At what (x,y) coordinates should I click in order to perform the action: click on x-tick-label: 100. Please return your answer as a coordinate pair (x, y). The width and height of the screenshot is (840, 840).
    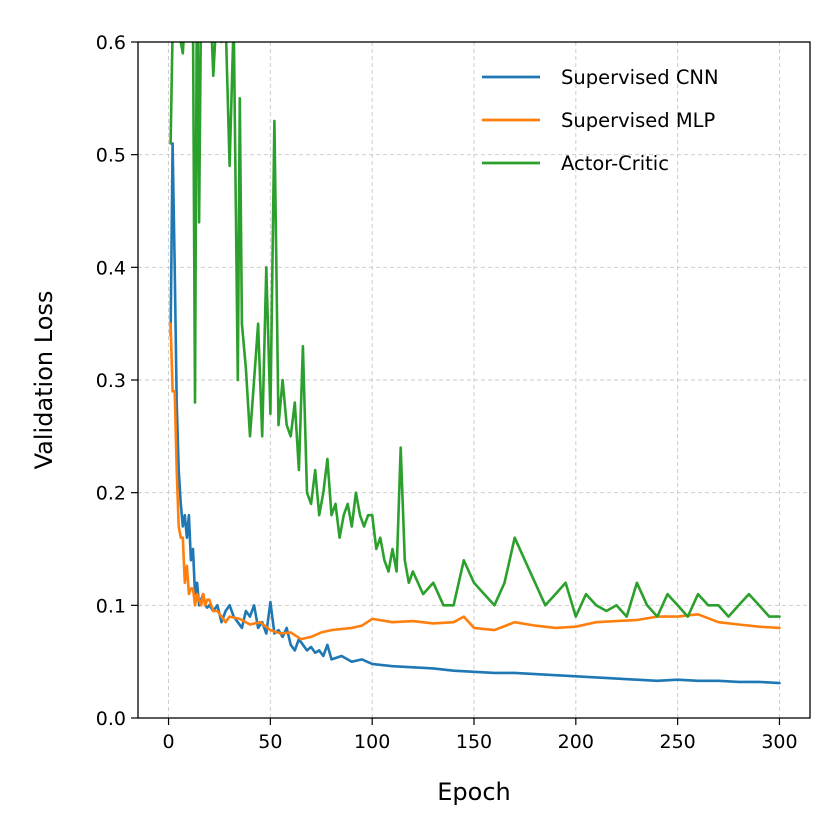
    Looking at the image, I should click on (372, 742).